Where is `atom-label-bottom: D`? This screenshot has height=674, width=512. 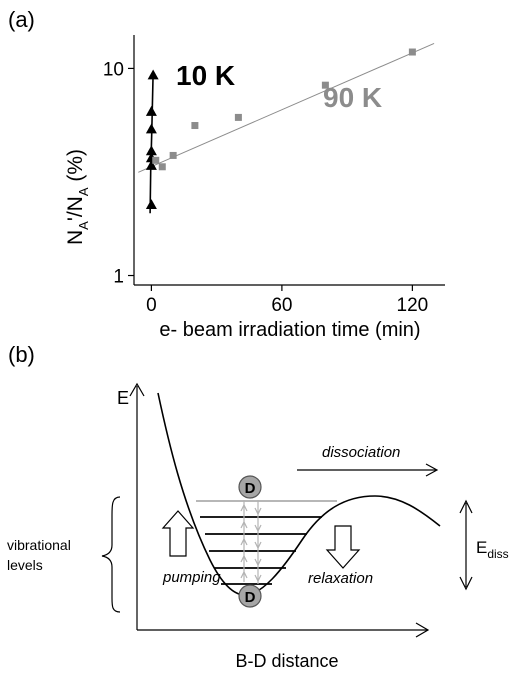 atom-label-bottom: D is located at coordinates (250, 597).